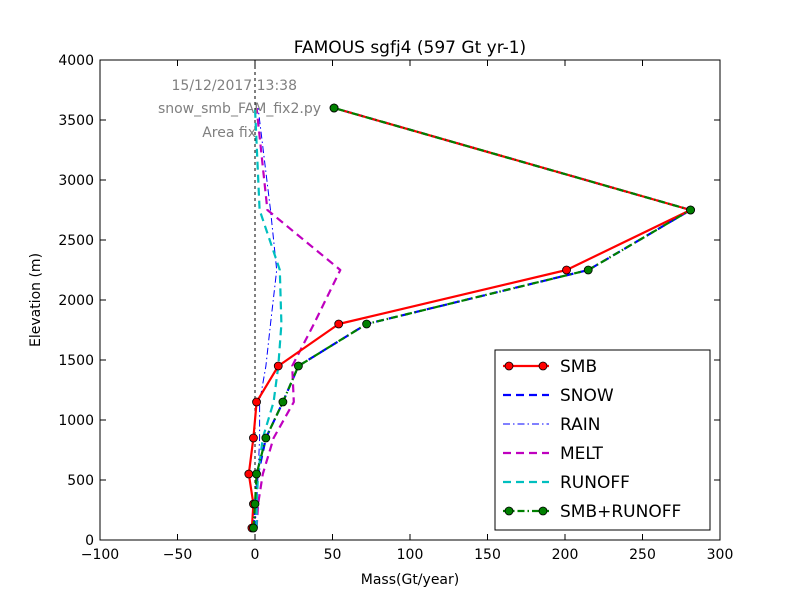 Image resolution: width=800 pixels, height=600 pixels. Describe the element at coordinates (76, 61) in the screenshot. I see `y-tick-label: 4000` at that location.